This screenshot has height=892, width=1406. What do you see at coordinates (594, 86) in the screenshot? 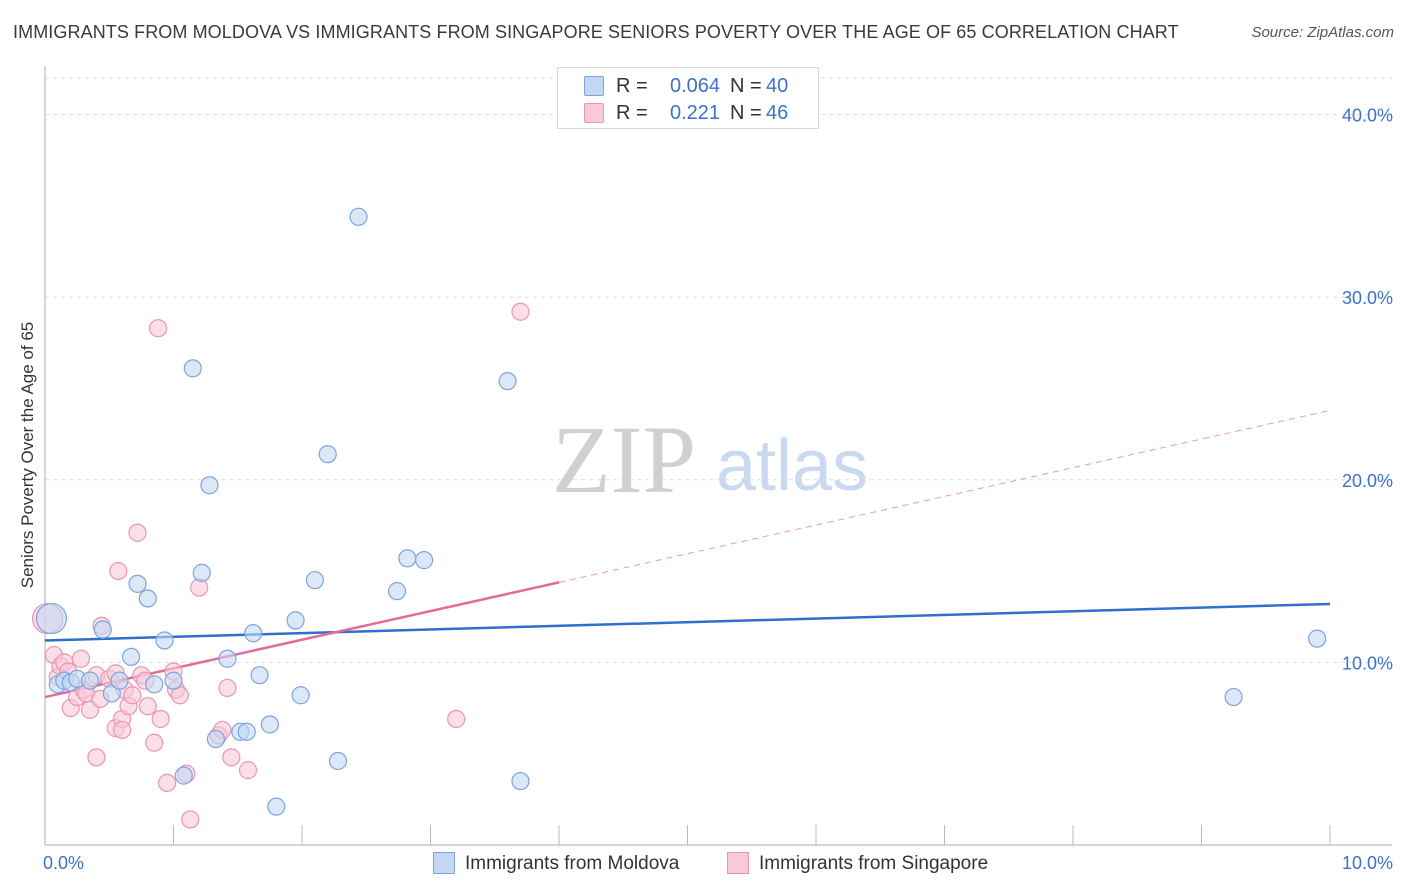
I see `moldova-swatch` at bounding box center [594, 86].